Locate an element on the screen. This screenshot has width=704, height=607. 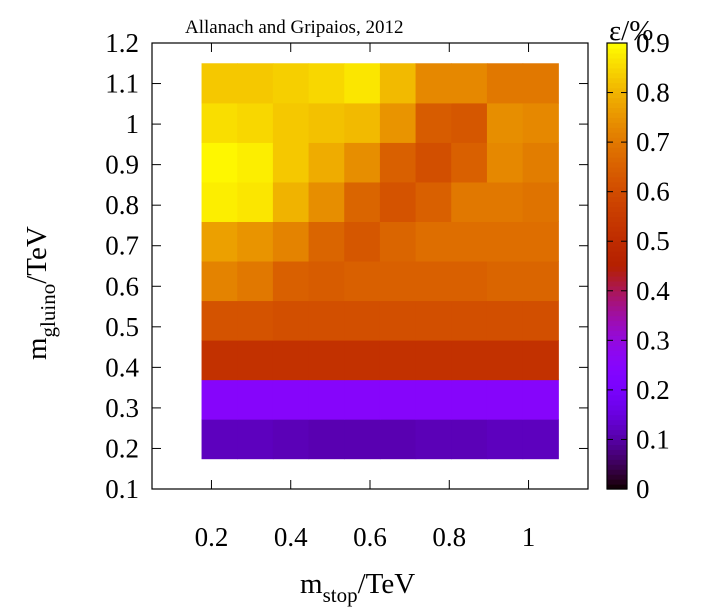
y-tick-label: 0.5 is located at coordinates (122, 327).